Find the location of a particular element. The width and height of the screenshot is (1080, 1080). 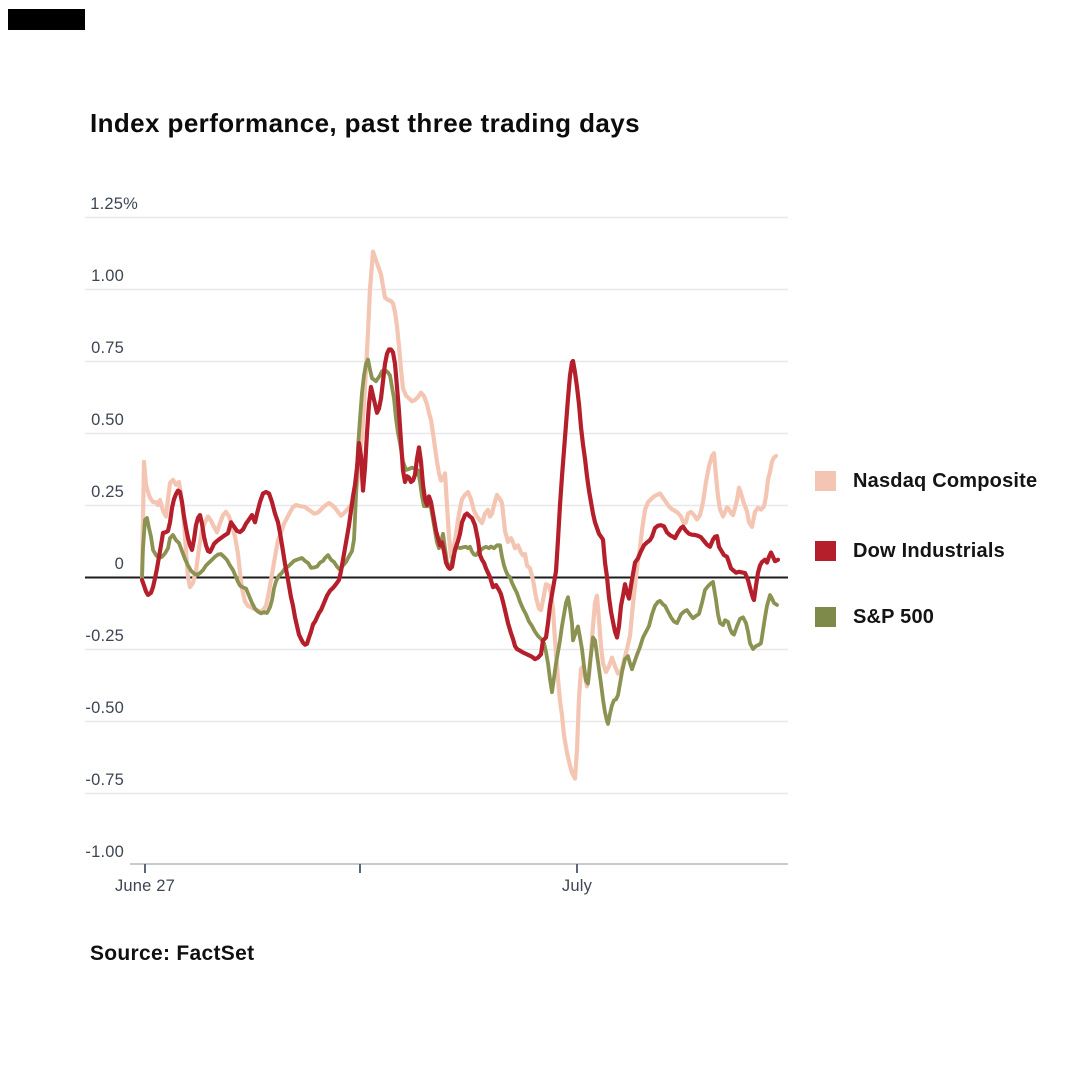

y-axis-label: -0.50 is located at coordinates (104, 708).